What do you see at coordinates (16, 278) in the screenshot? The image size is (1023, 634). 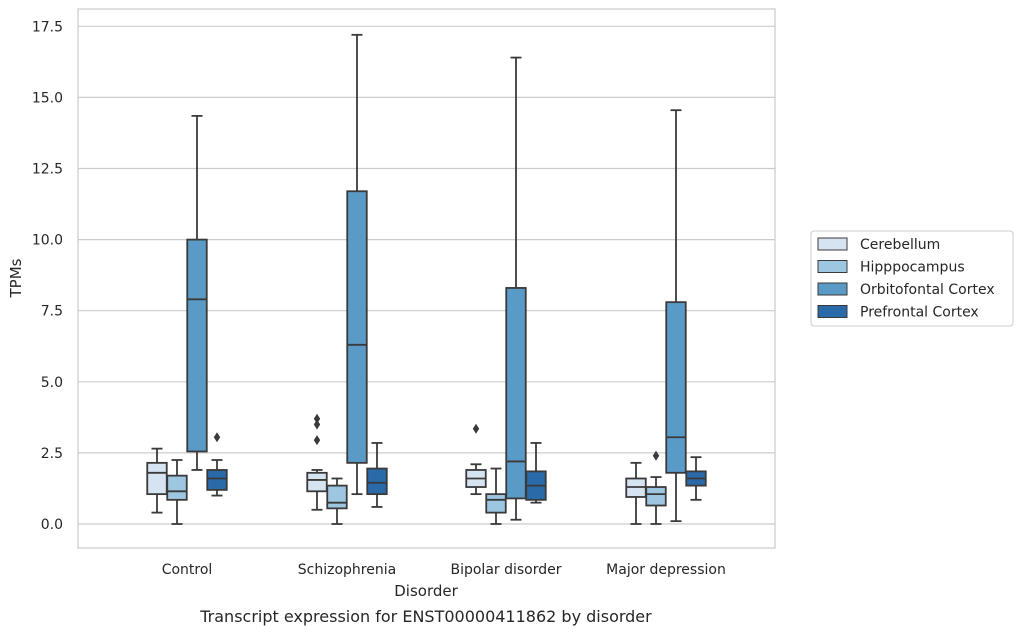 I see `y-axis-title: TPMs` at bounding box center [16, 278].